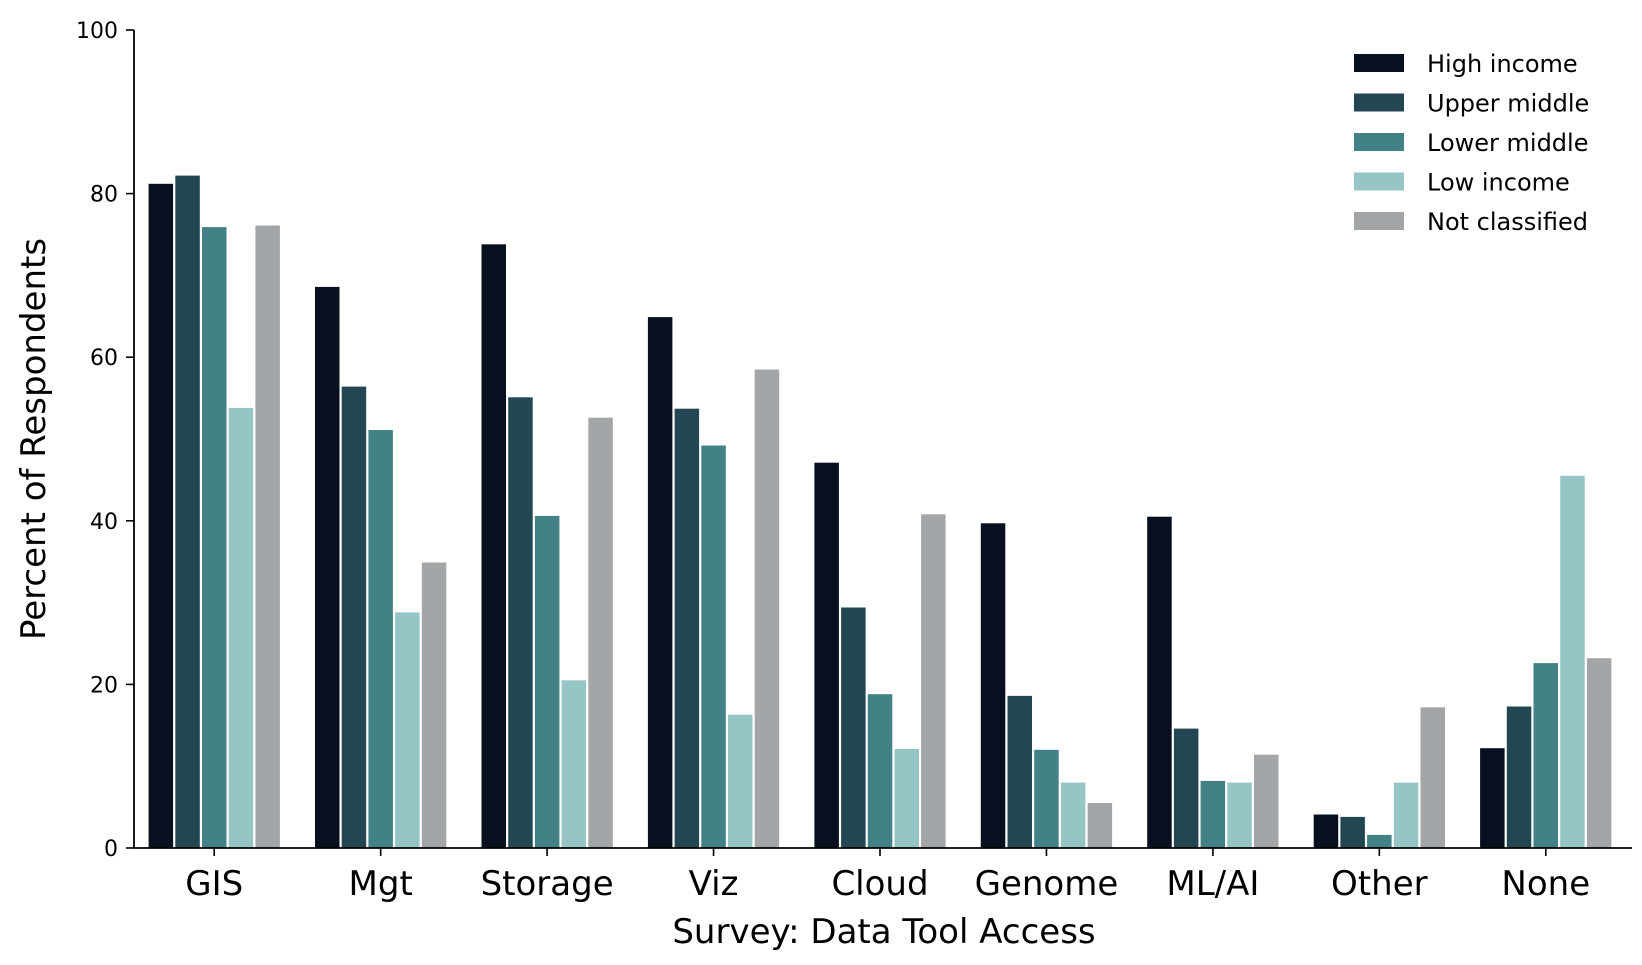 This screenshot has width=1642, height=965. Describe the element at coordinates (906, 798) in the screenshot. I see `bar-cloud-low-income` at that location.